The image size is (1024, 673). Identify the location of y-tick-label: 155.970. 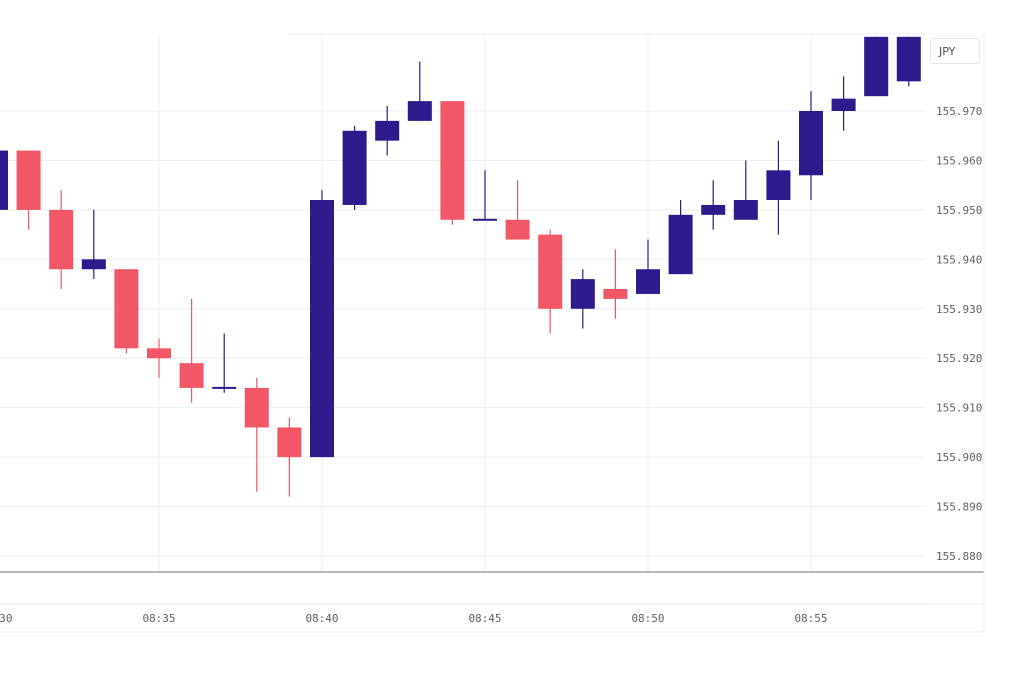
(959, 111).